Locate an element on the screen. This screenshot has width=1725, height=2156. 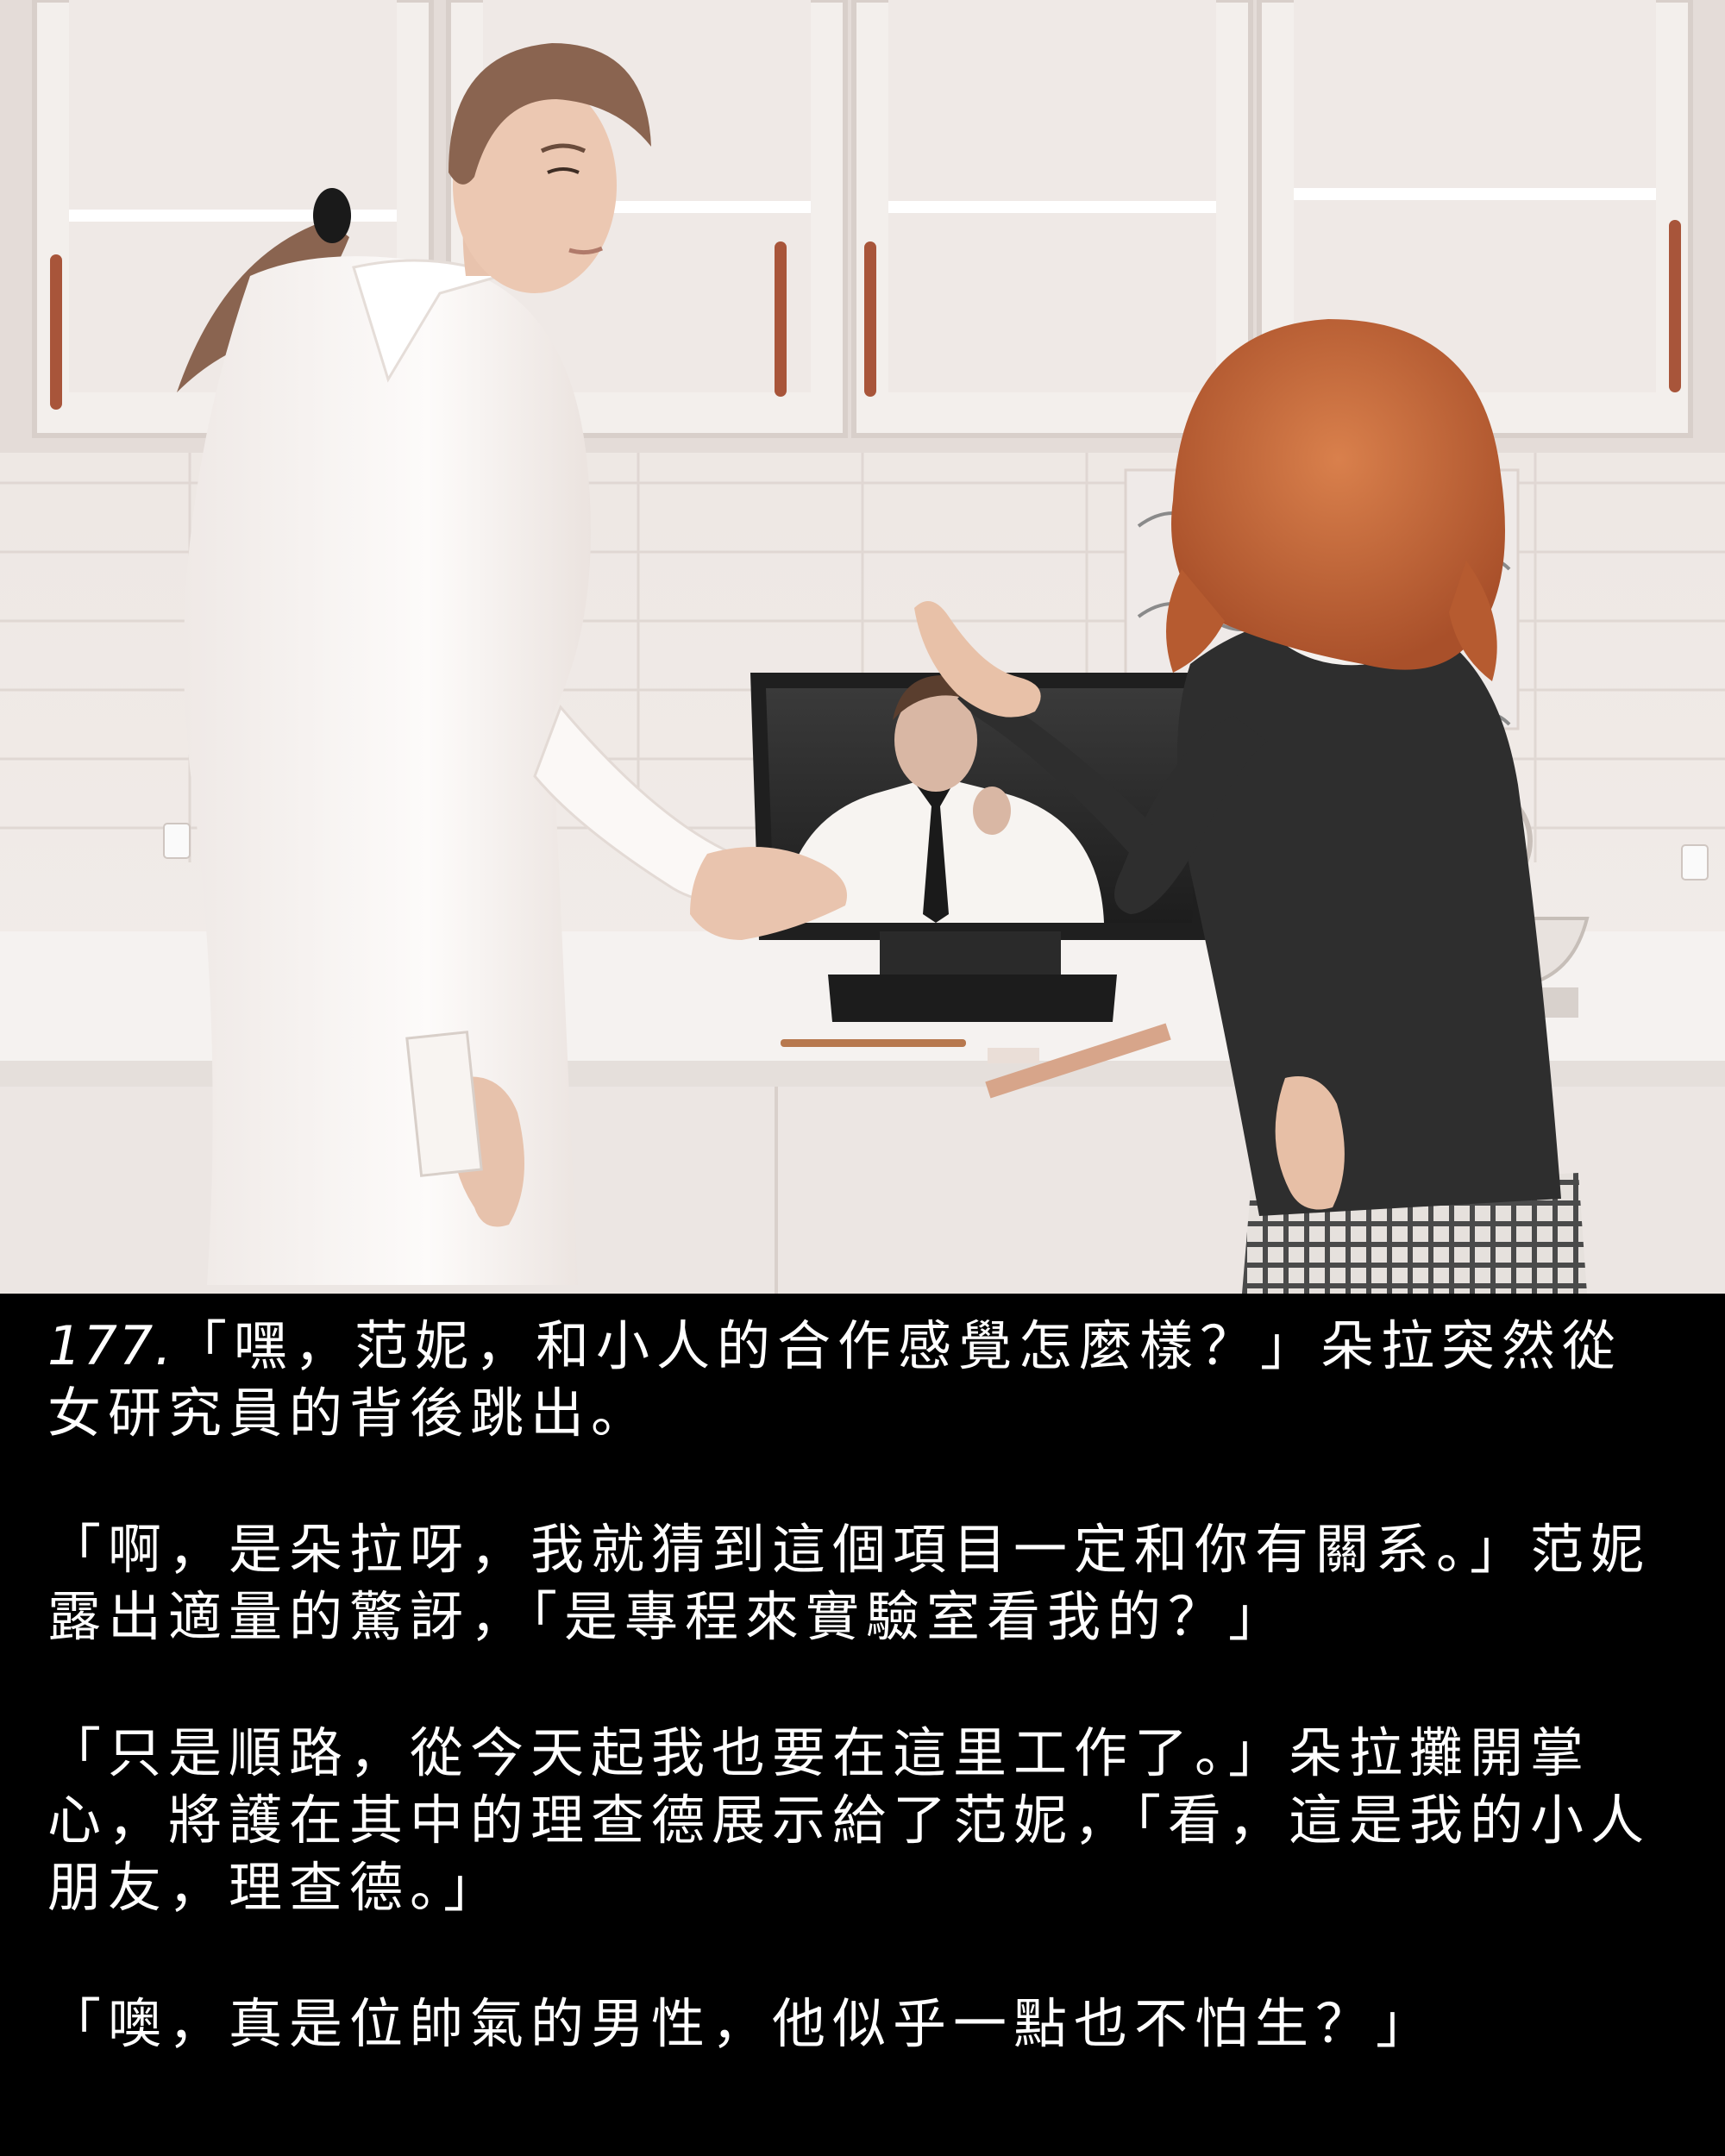
paragraph-text: 「嘿，范妮，和小人的合作感覺怎麼樣？」朵拉突然從女研究員的背後跳出。 is located at coordinates (835, 1379).